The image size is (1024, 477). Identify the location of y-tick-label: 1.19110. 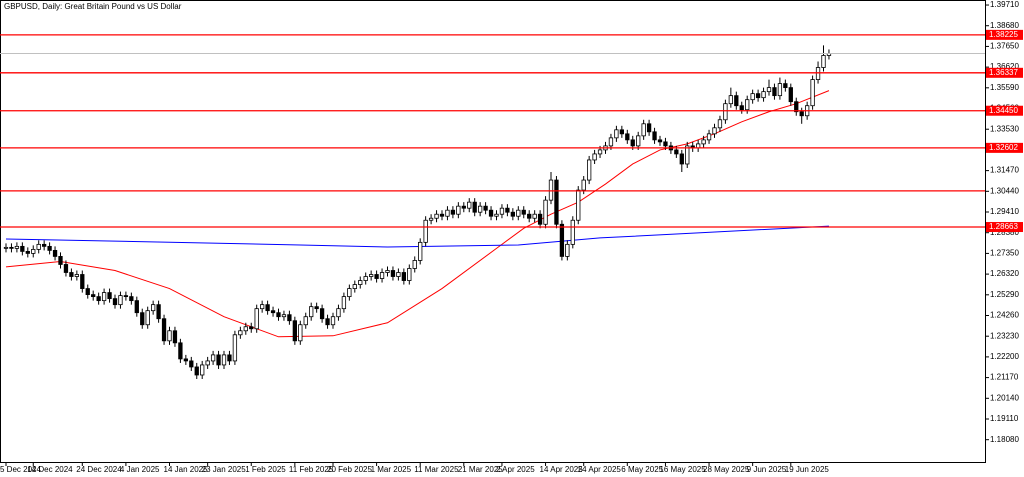
(1004, 418).